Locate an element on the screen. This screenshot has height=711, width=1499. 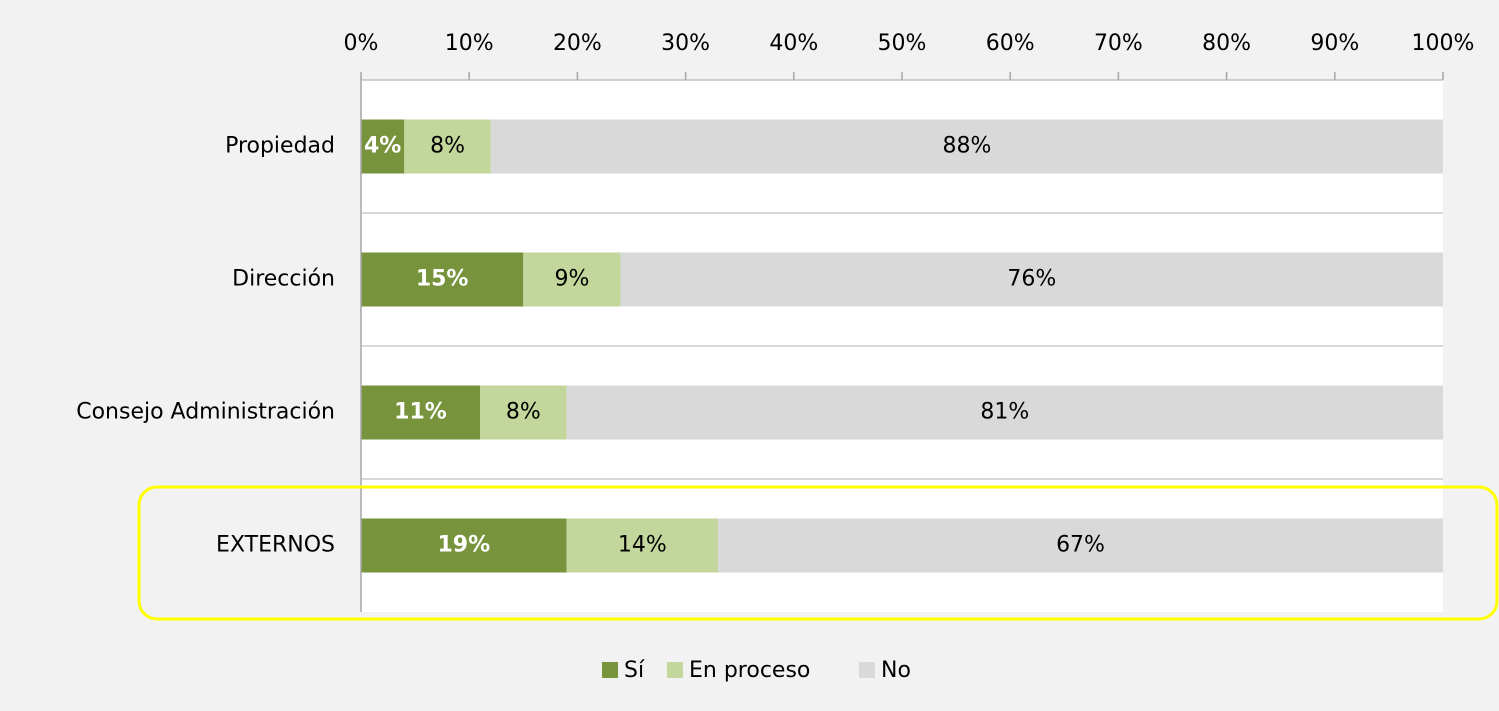
y-tick-label: Dirección is located at coordinates (283, 279).